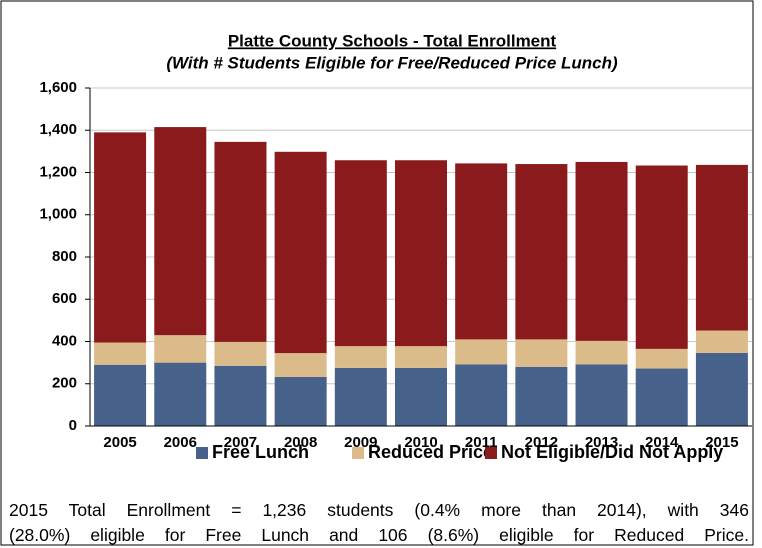  I want to click on x-tick-label: 2006, so click(180, 442).